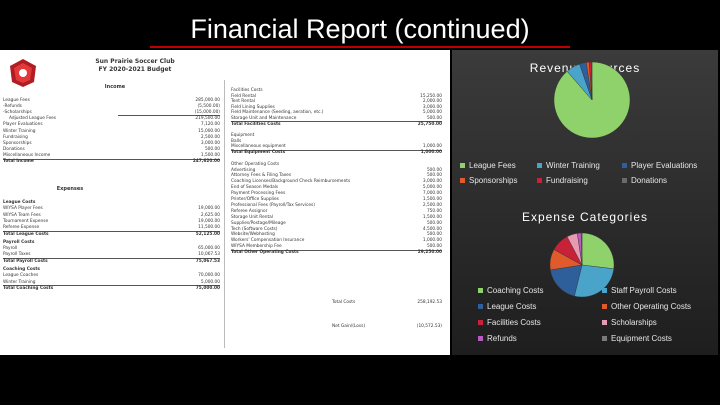  I want to click on revenue-legend-item: Winter Training, so click(568, 165).